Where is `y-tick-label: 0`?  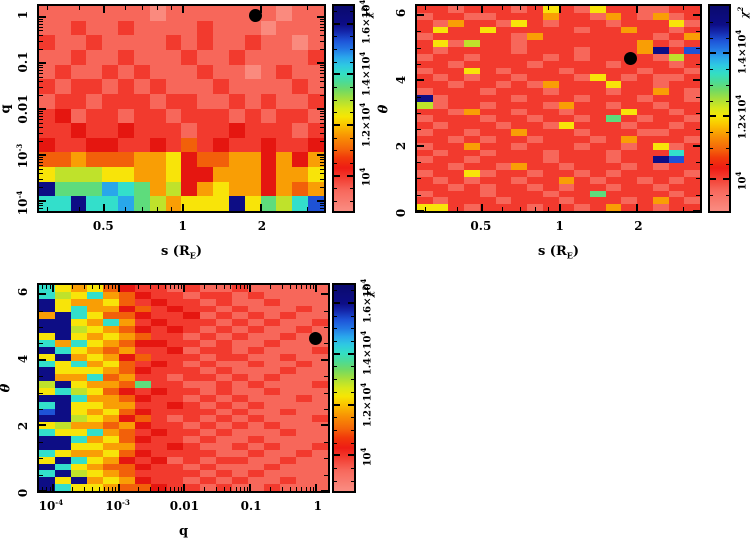 y-tick-label: 0 is located at coordinates (23, 493).